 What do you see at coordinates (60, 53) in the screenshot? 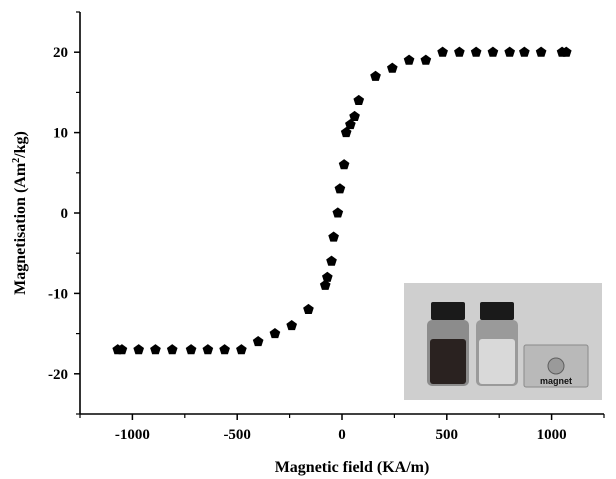
I see `y-tick-label: 20` at bounding box center [60, 53].